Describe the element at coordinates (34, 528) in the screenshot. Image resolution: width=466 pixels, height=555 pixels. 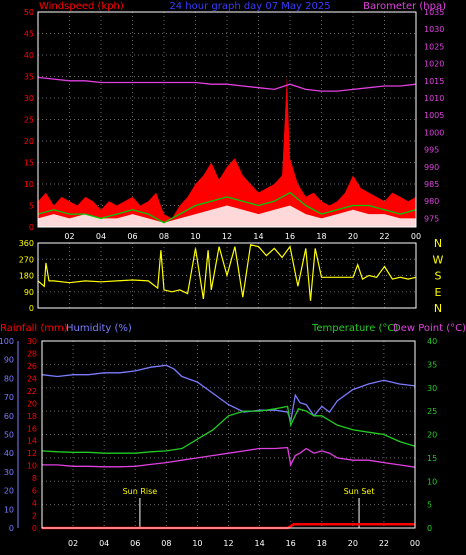
I see `rainfall-tick-label: 0` at that location.